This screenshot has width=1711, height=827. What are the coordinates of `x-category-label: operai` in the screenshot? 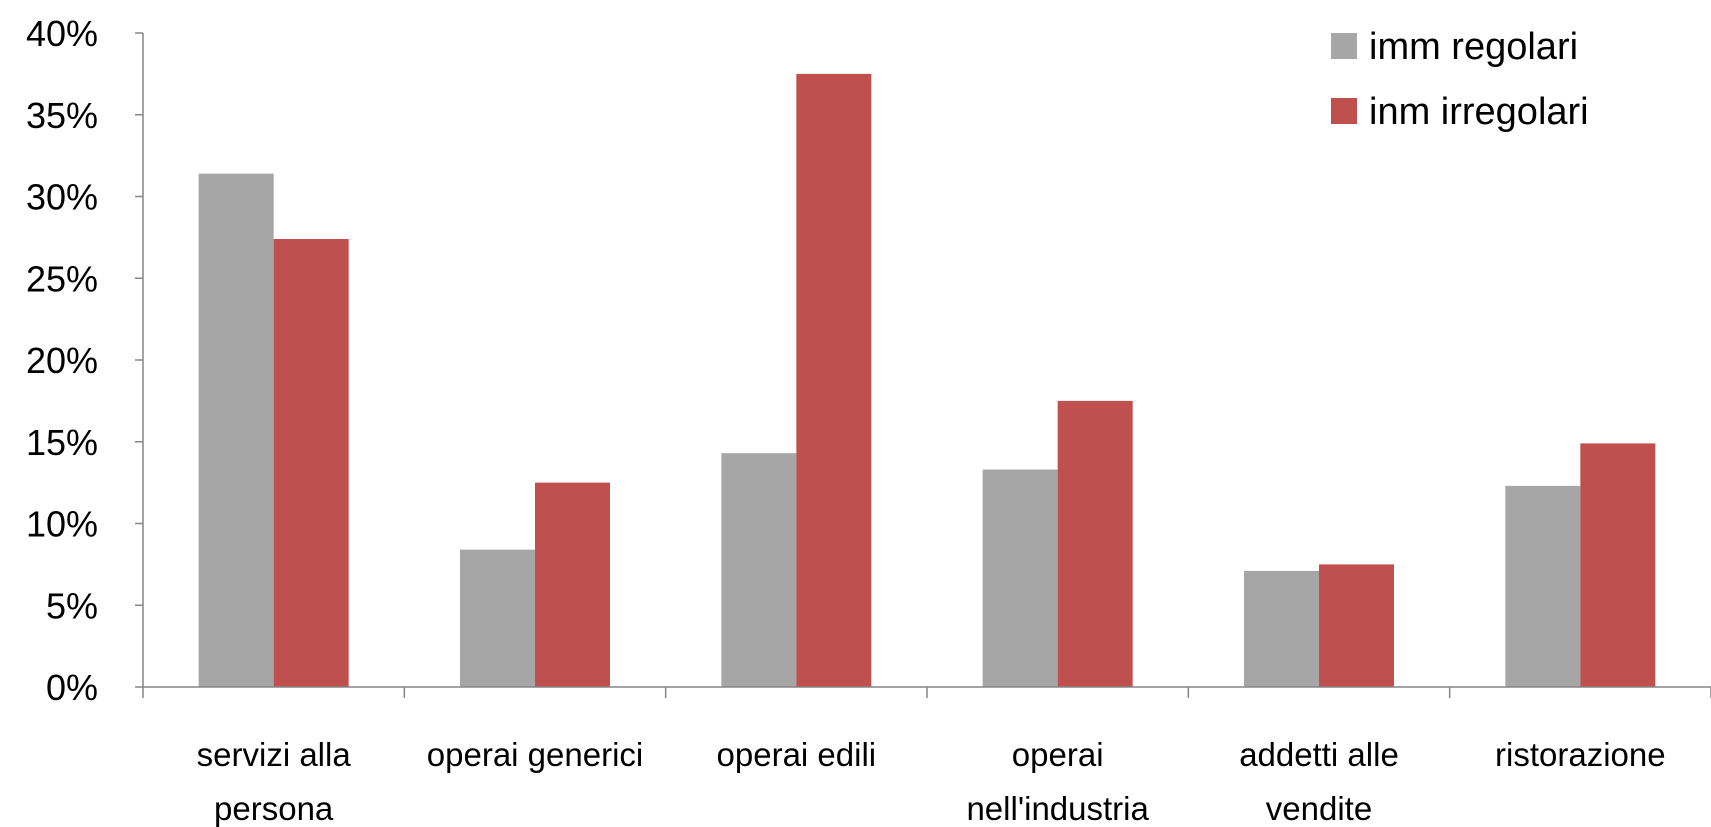 It's located at (1058, 754).